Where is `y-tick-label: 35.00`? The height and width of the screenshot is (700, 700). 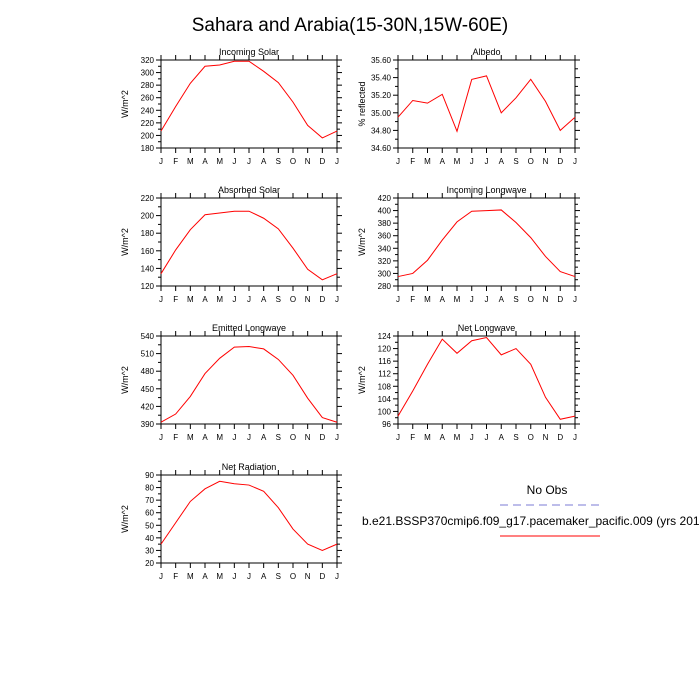 y-tick-label: 35.00 is located at coordinates (381, 113).